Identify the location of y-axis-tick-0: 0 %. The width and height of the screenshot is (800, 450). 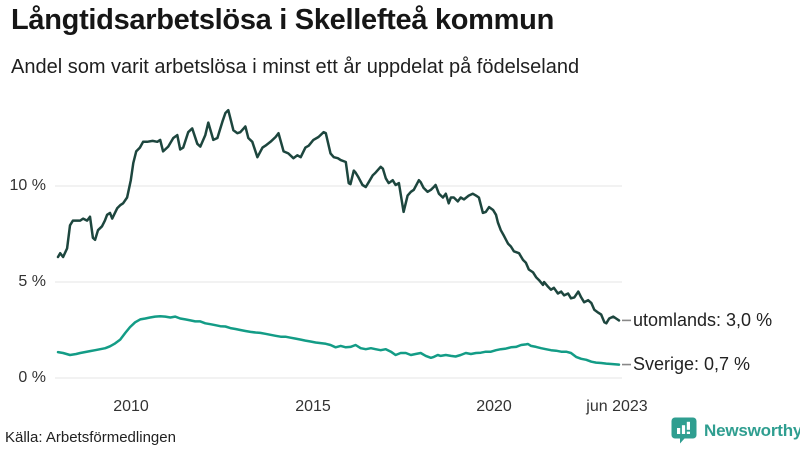
(32, 377).